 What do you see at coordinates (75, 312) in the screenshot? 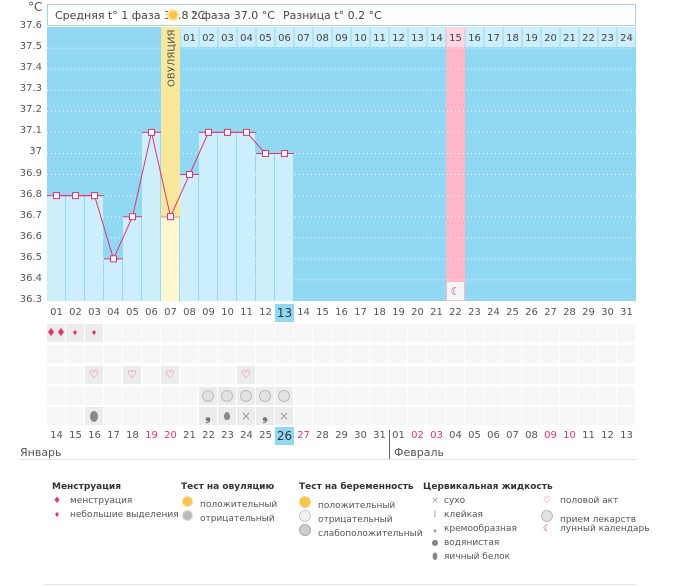
I see `cycle-day-label: 02` at bounding box center [75, 312].